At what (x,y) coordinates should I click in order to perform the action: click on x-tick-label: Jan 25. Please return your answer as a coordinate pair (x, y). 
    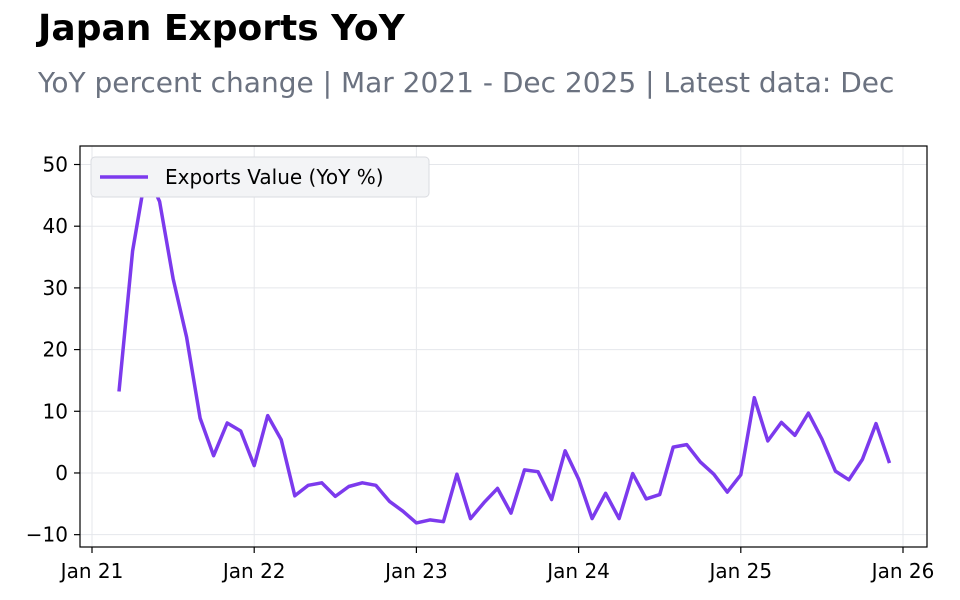
    Looking at the image, I should click on (739, 571).